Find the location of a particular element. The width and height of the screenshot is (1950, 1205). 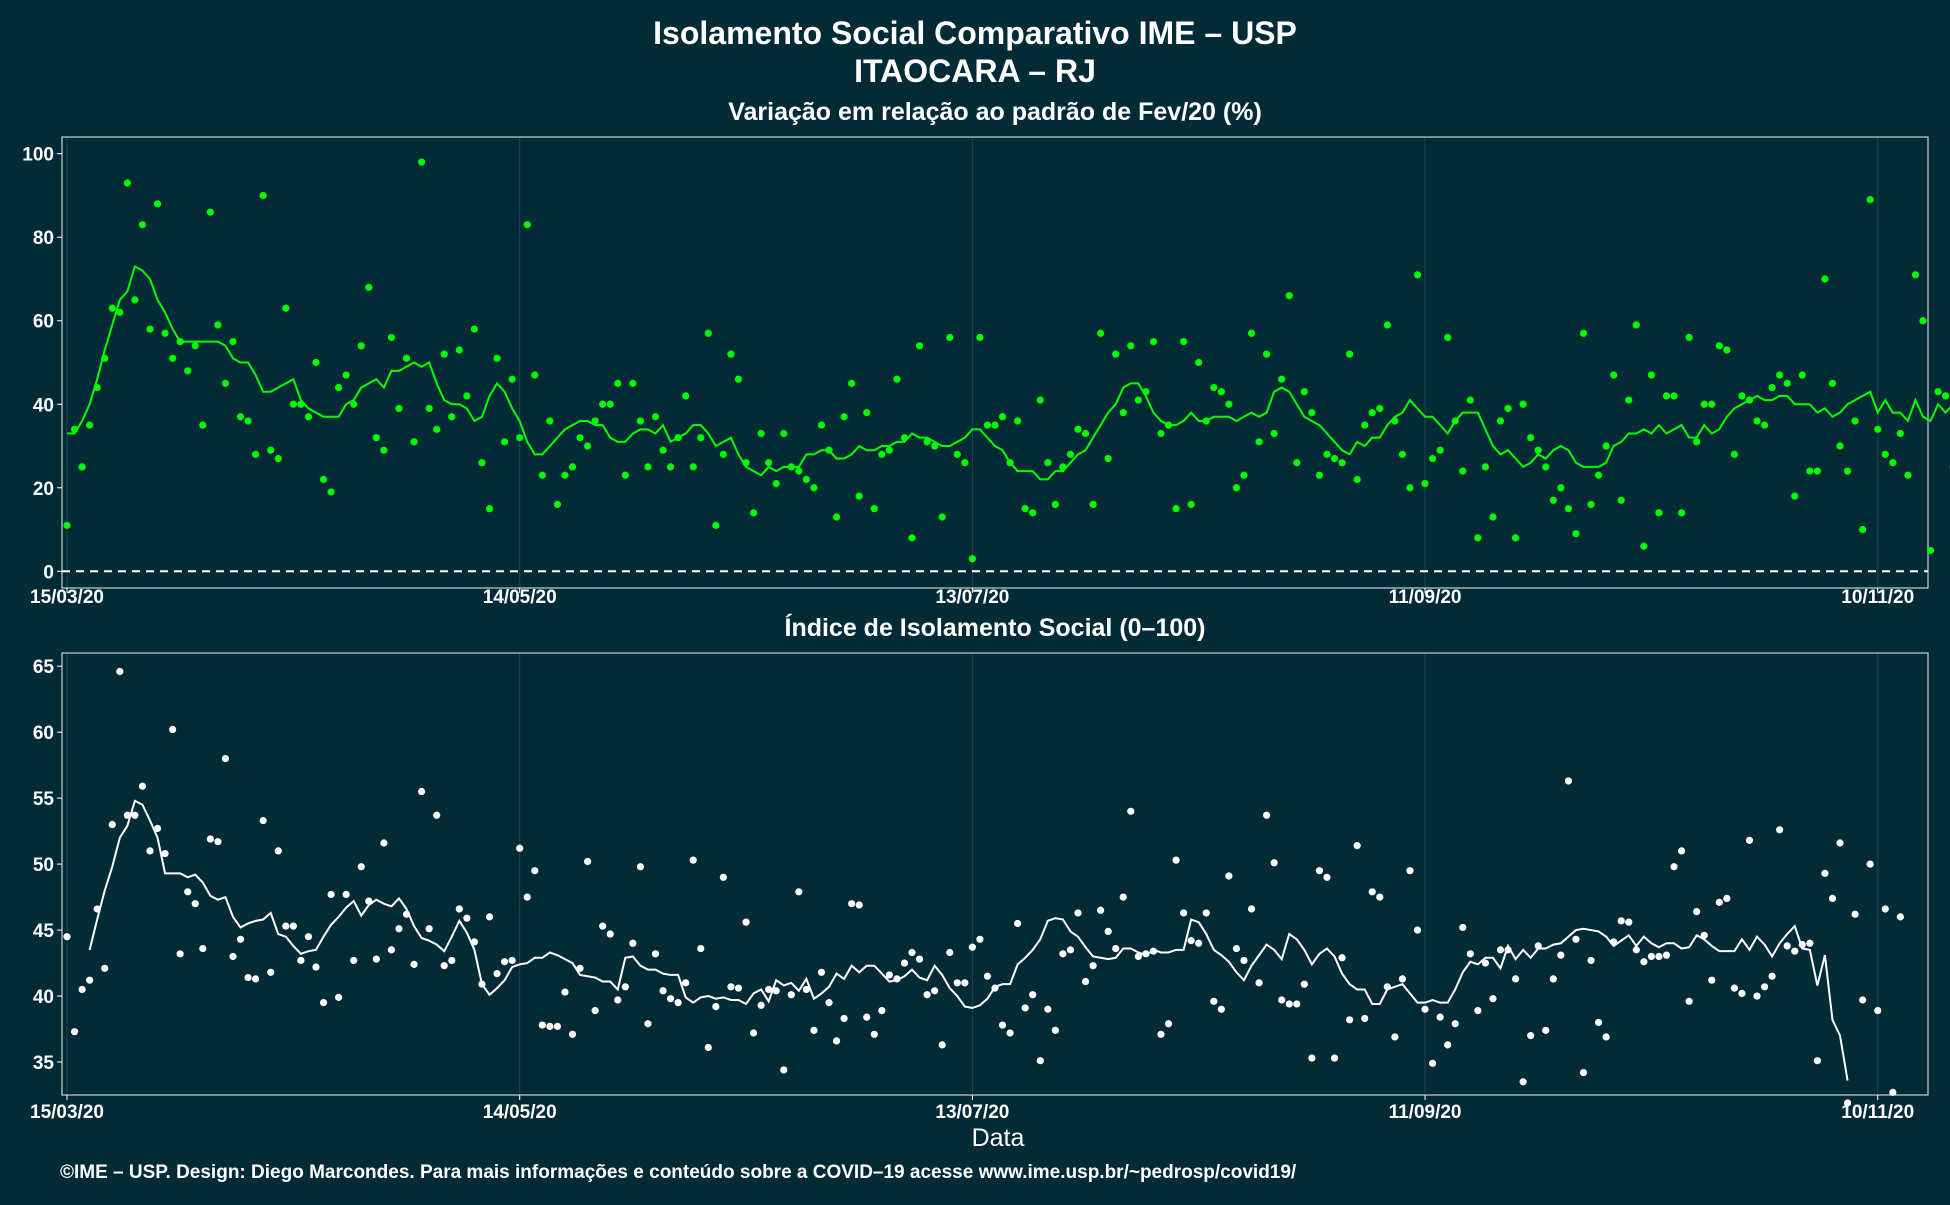

x-tick-label: 13/07/20 is located at coordinates (972, 597).